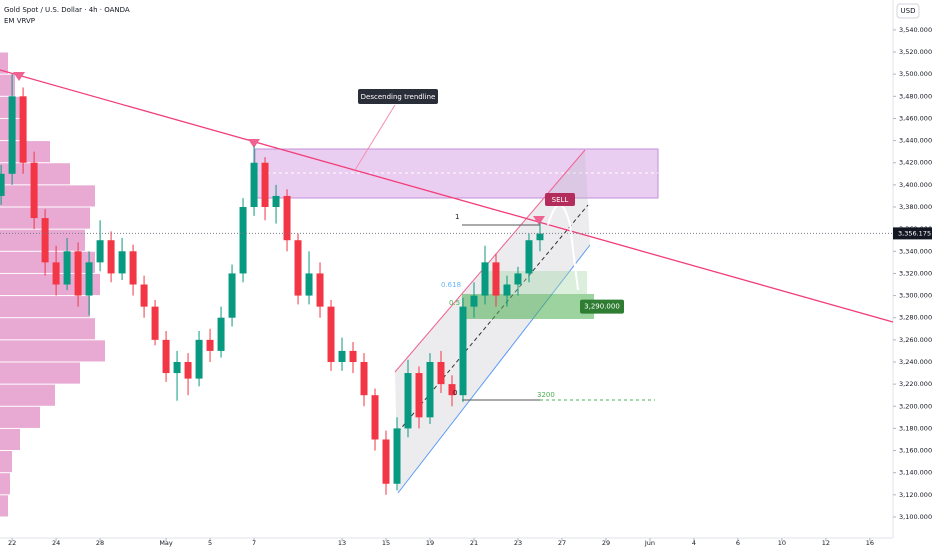 The image size is (932, 554). Describe the element at coordinates (537, 282) in the screenshot. I see `fib-zone` at that location.